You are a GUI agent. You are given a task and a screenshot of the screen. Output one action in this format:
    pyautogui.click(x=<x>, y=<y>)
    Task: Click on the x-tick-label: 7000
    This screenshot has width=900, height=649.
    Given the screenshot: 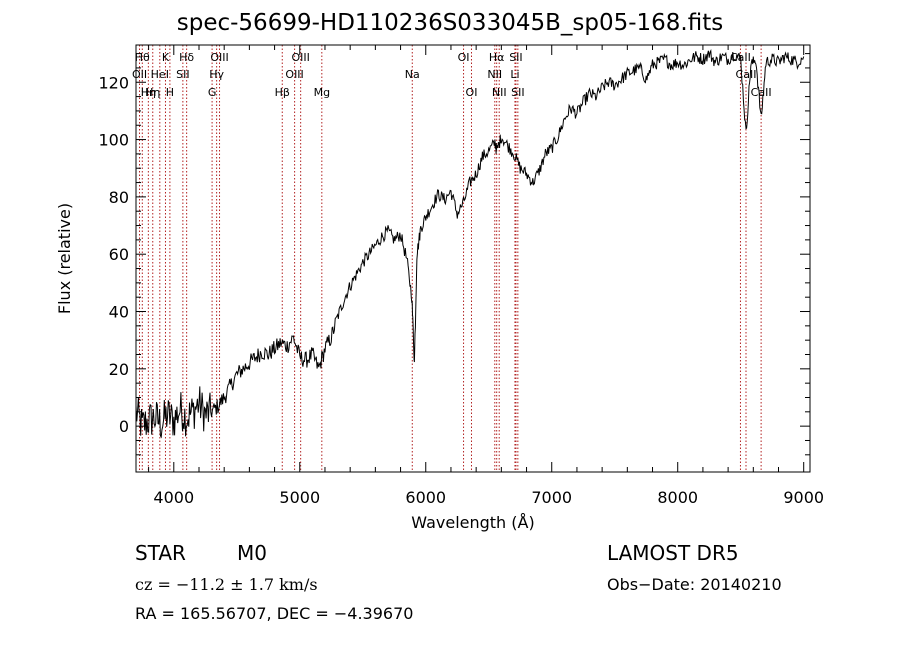 What is the action you would take?
    pyautogui.click(x=551, y=497)
    